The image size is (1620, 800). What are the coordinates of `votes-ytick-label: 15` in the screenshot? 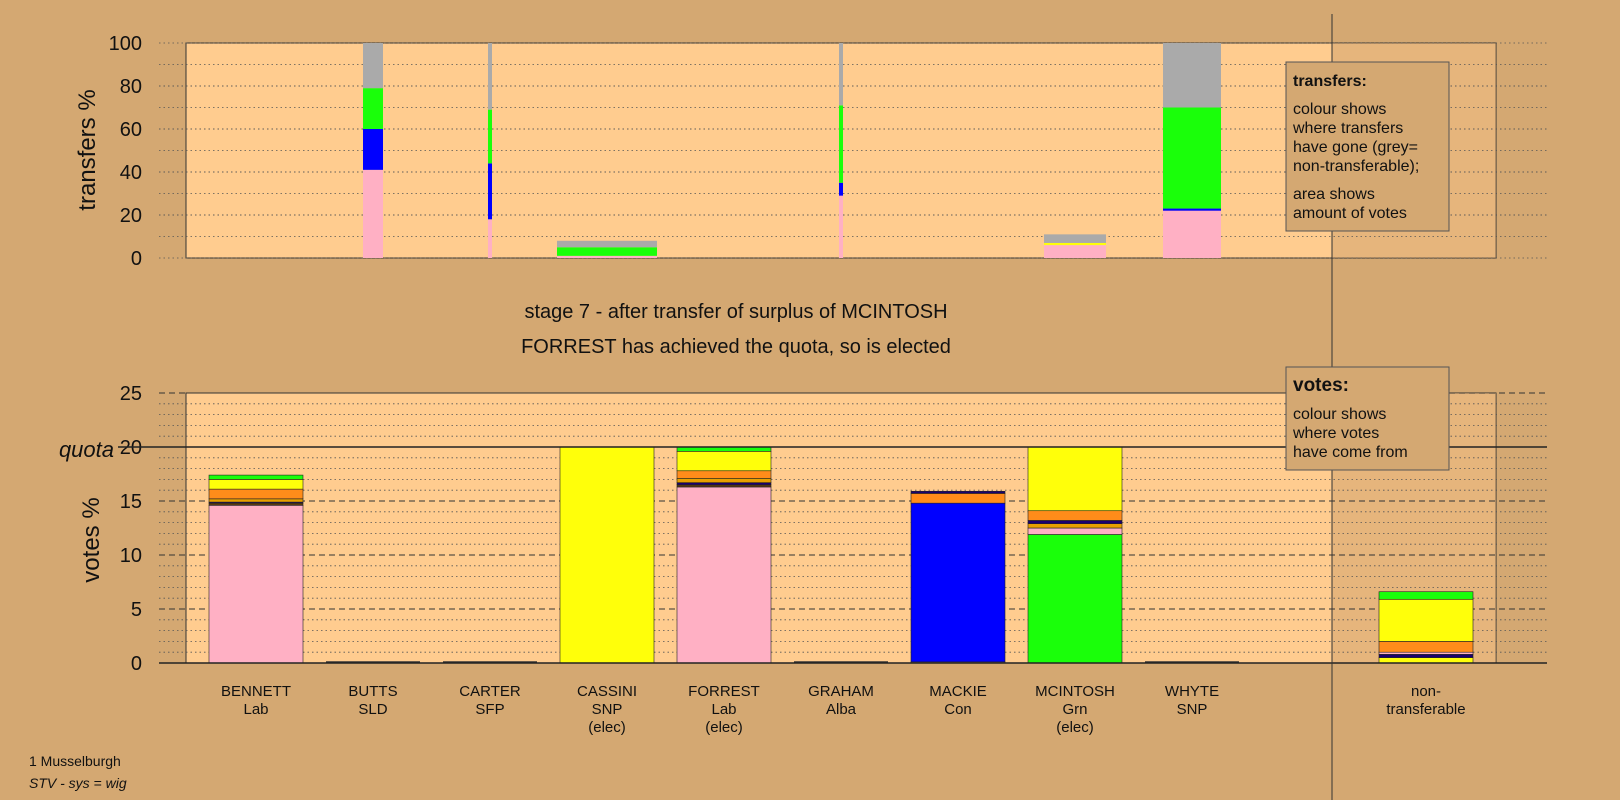 It's located at (131, 502).